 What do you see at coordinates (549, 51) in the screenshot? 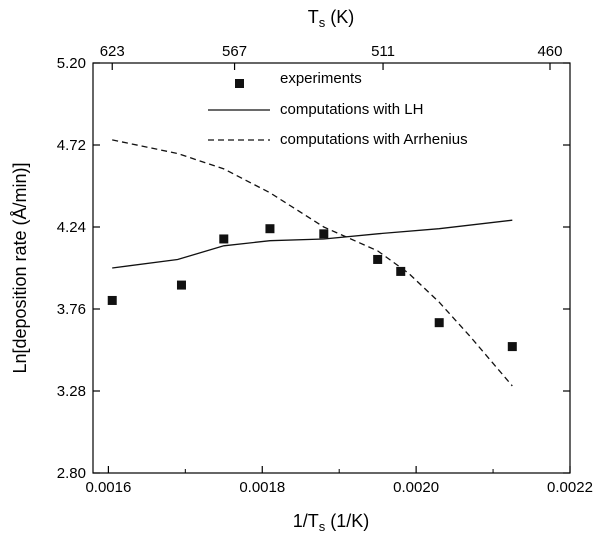
I see `top-tick-label: 460` at bounding box center [549, 51].